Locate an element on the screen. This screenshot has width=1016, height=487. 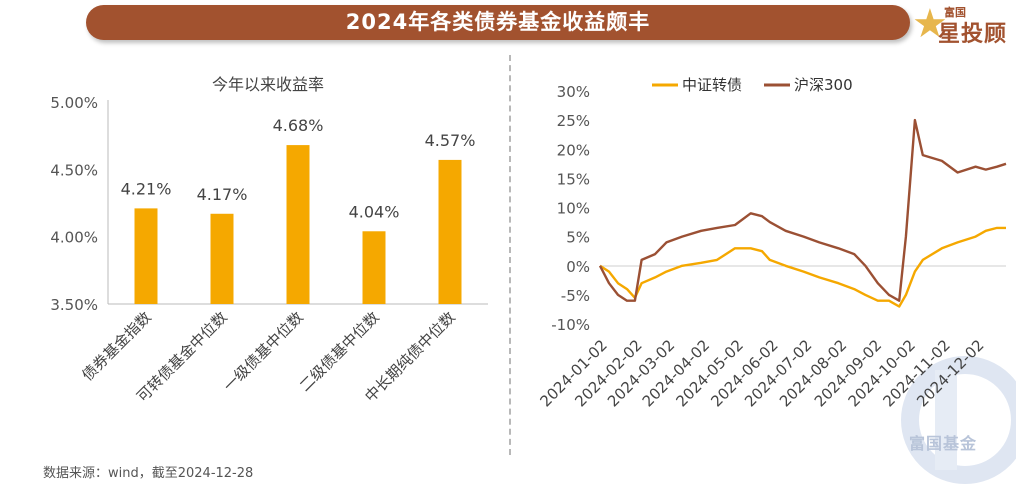
bar-y-tick-label: 4.50% is located at coordinates (74, 170).